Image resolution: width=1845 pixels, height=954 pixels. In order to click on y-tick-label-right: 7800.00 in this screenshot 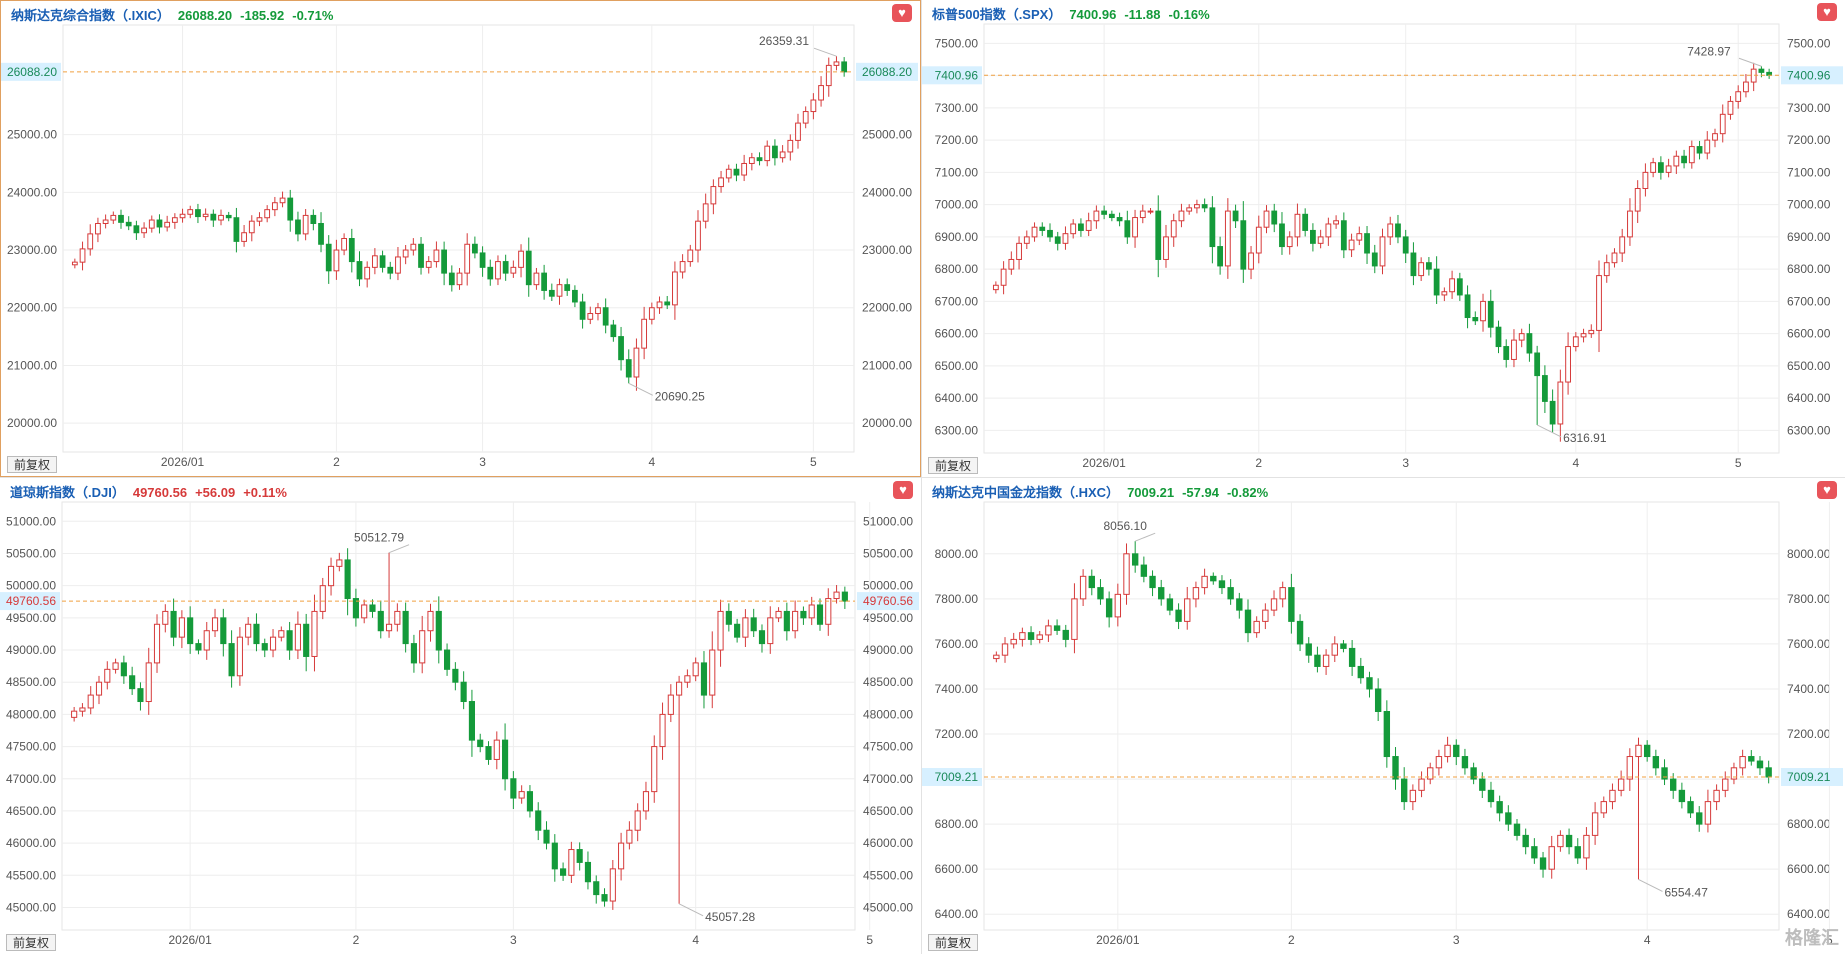, I will do `click(1809, 599)`.